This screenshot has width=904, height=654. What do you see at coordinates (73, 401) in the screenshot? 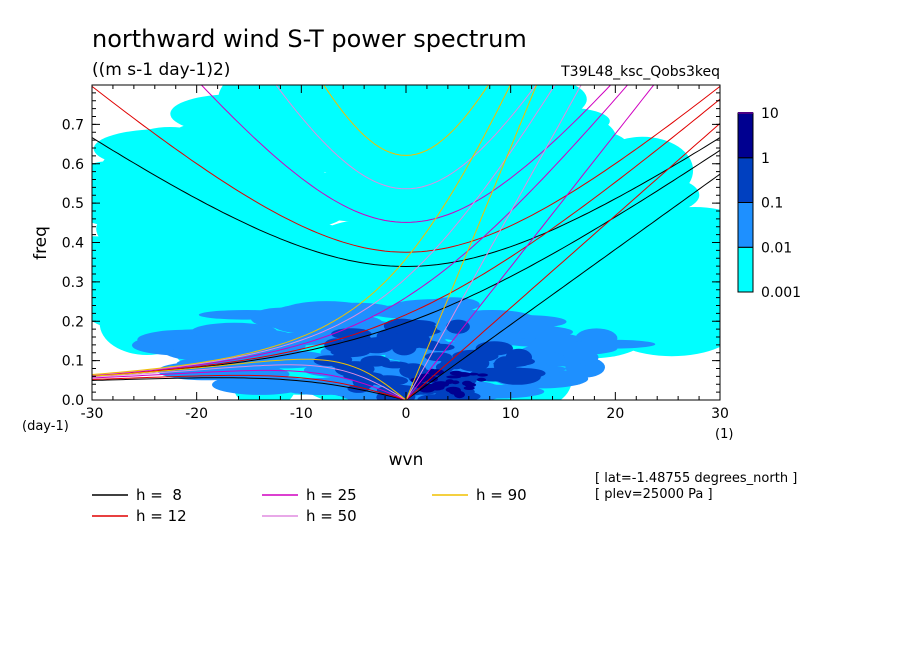
I see `y-tick-label: 0.0` at bounding box center [73, 401].